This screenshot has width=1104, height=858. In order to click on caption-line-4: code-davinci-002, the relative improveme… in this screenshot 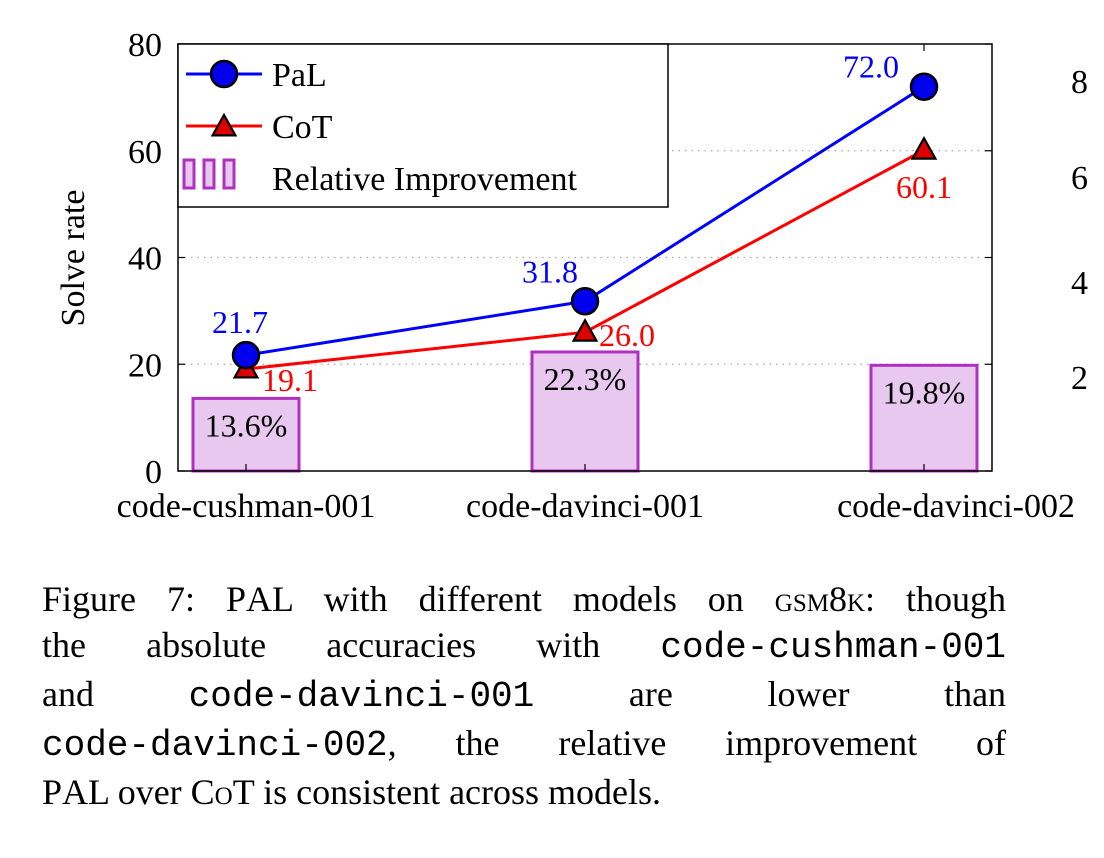, I will do `click(524, 744)`.